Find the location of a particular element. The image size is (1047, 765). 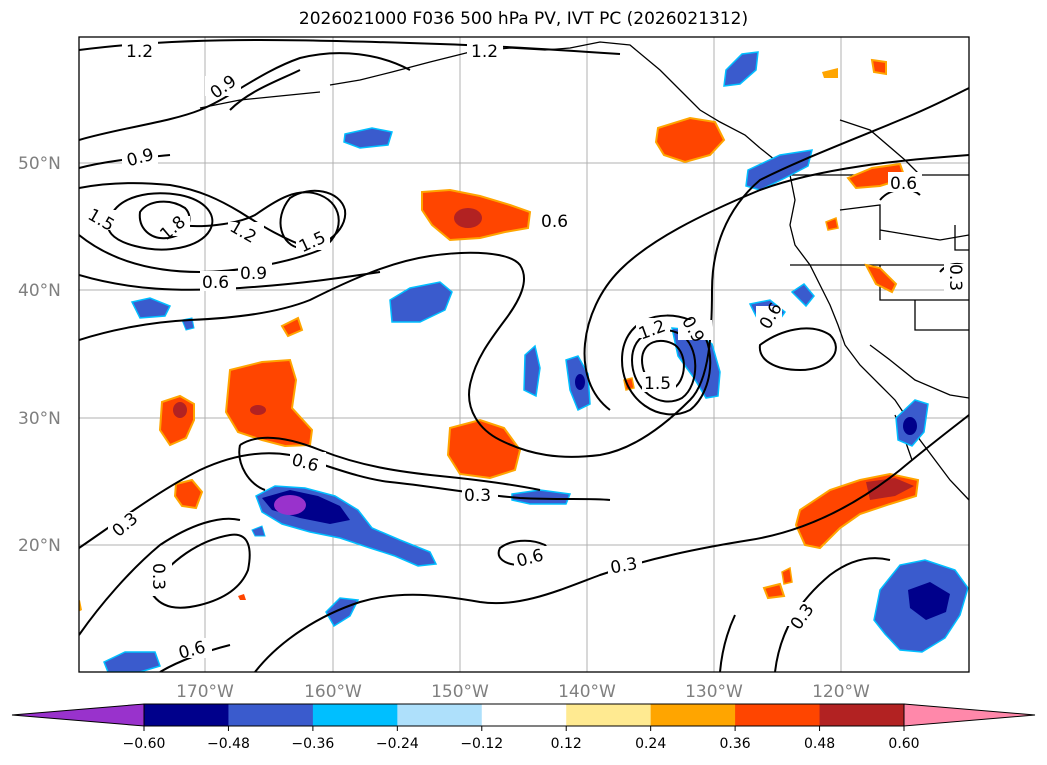

lat-label-50n: 50°N is located at coordinates (39, 164).